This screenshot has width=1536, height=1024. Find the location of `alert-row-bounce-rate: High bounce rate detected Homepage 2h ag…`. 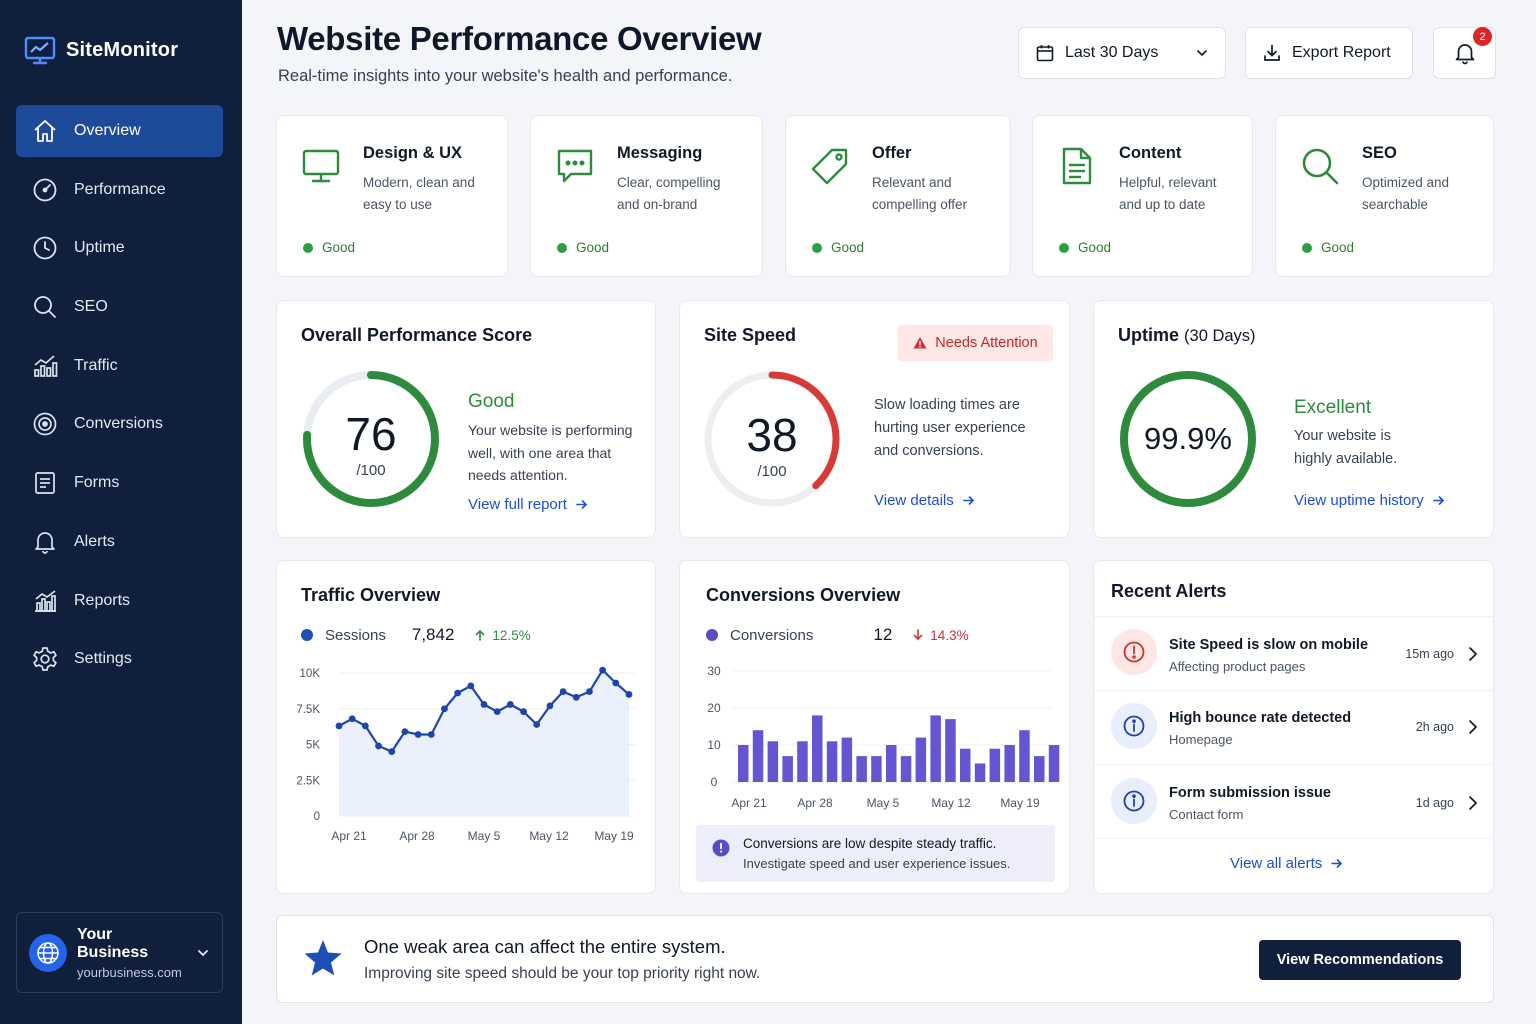

alert-row-bounce-rate: High bounce rate detected Homepage 2h ag… is located at coordinates (1294, 727).